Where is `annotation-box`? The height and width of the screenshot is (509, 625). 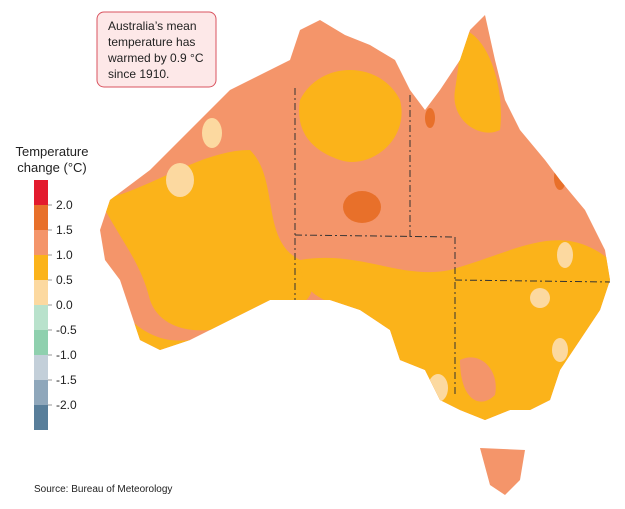
annotation-box is located at coordinates (156, 49).